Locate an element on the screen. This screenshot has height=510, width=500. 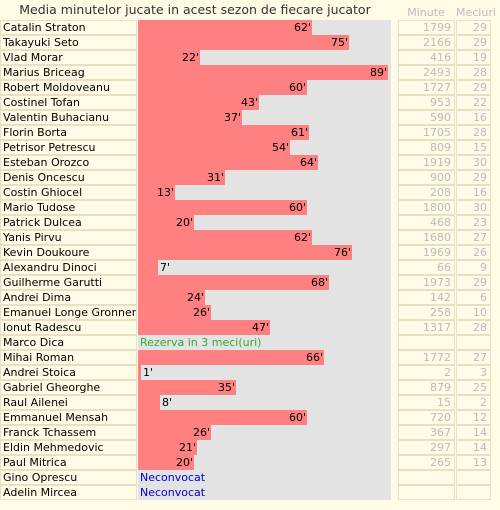
player-name: Ionut Radescu is located at coordinates (68, 327).